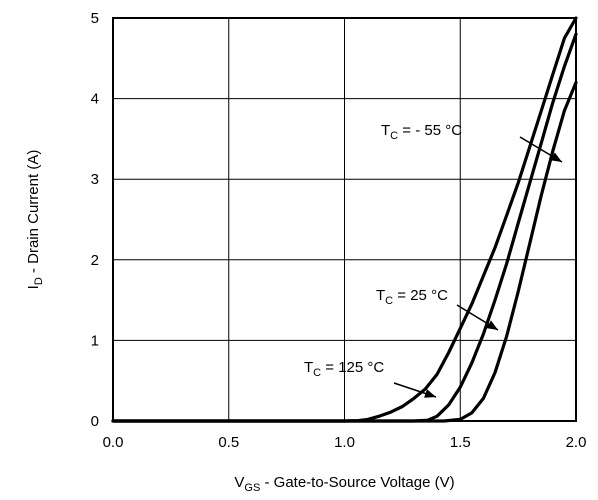  I want to click on x-tick-label: 1.5, so click(460, 442).